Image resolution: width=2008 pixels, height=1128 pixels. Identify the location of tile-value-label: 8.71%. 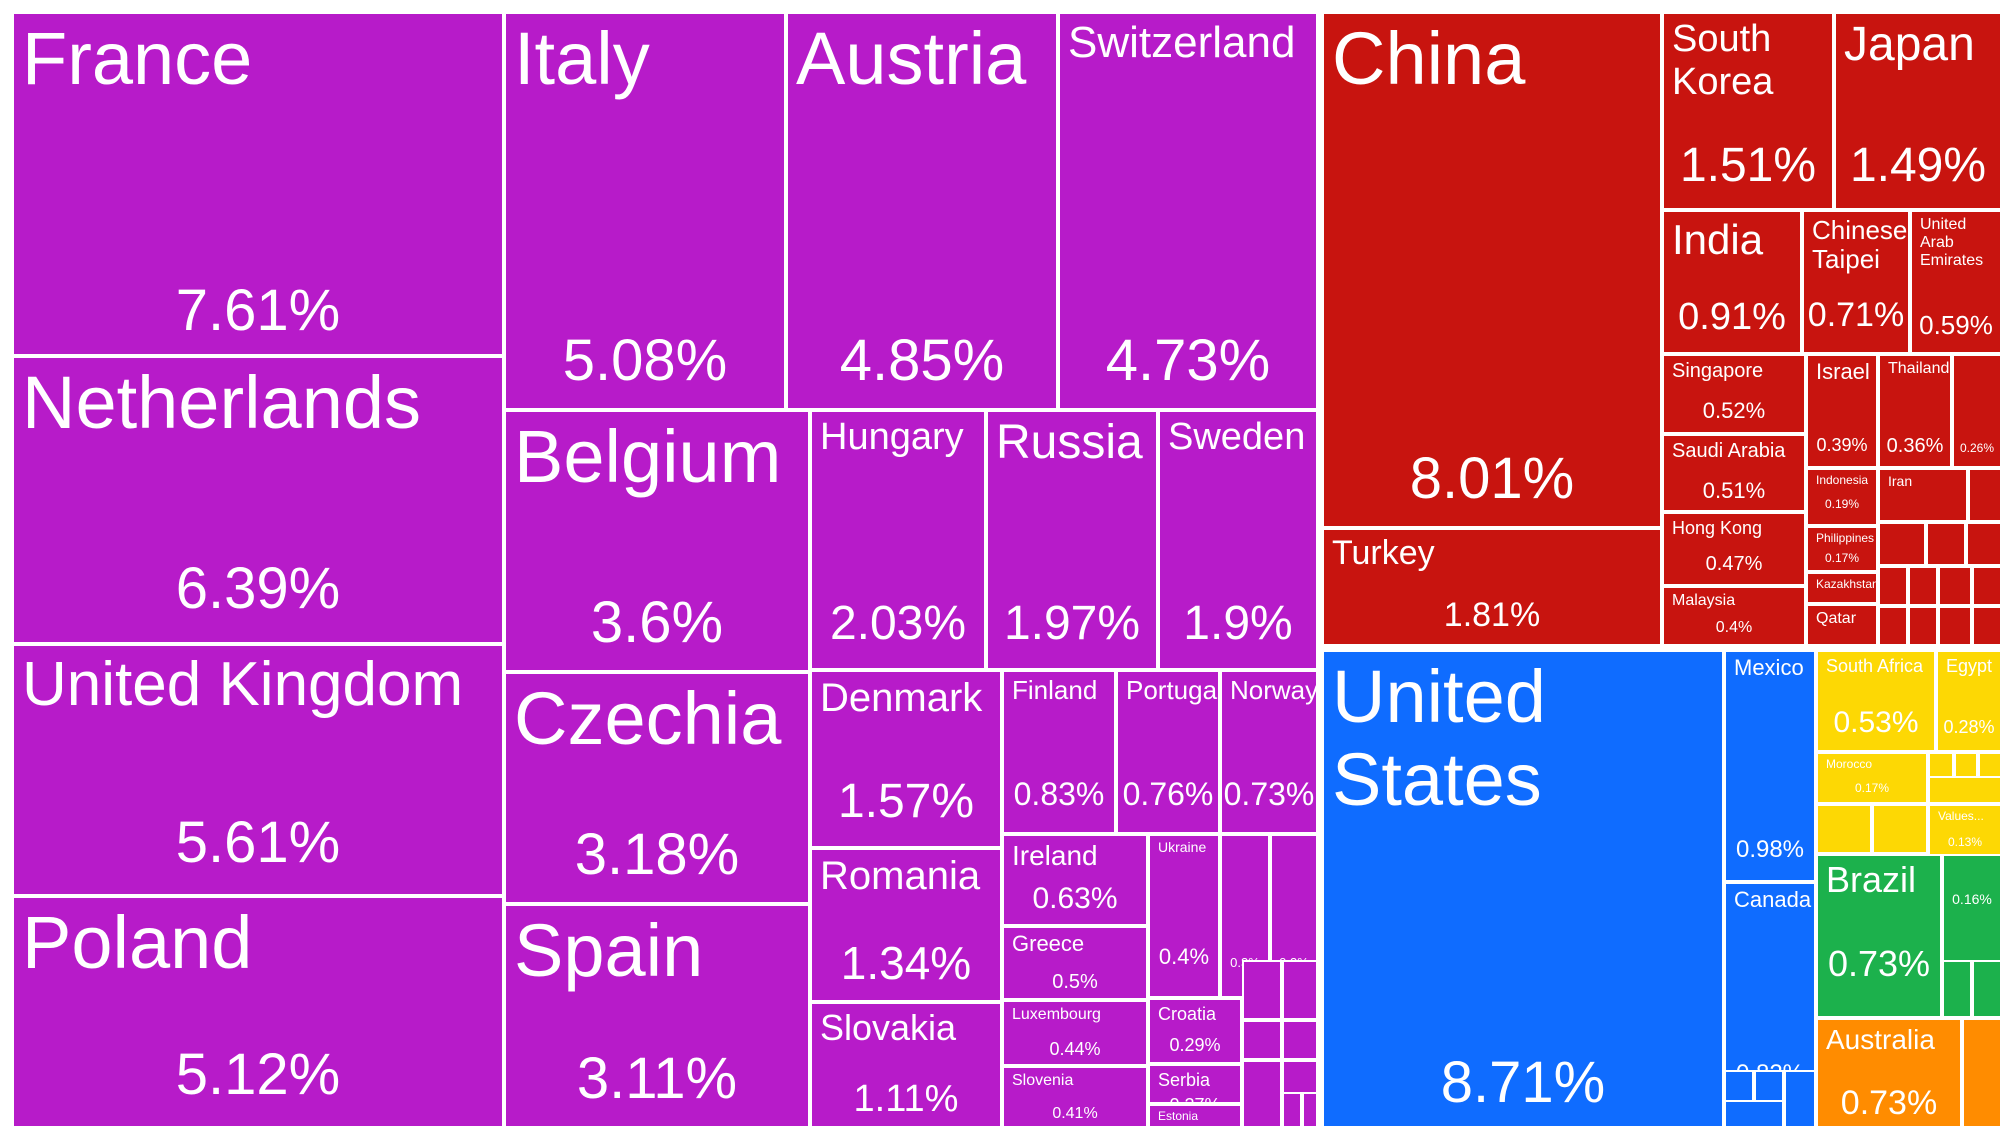
(1523, 1082).